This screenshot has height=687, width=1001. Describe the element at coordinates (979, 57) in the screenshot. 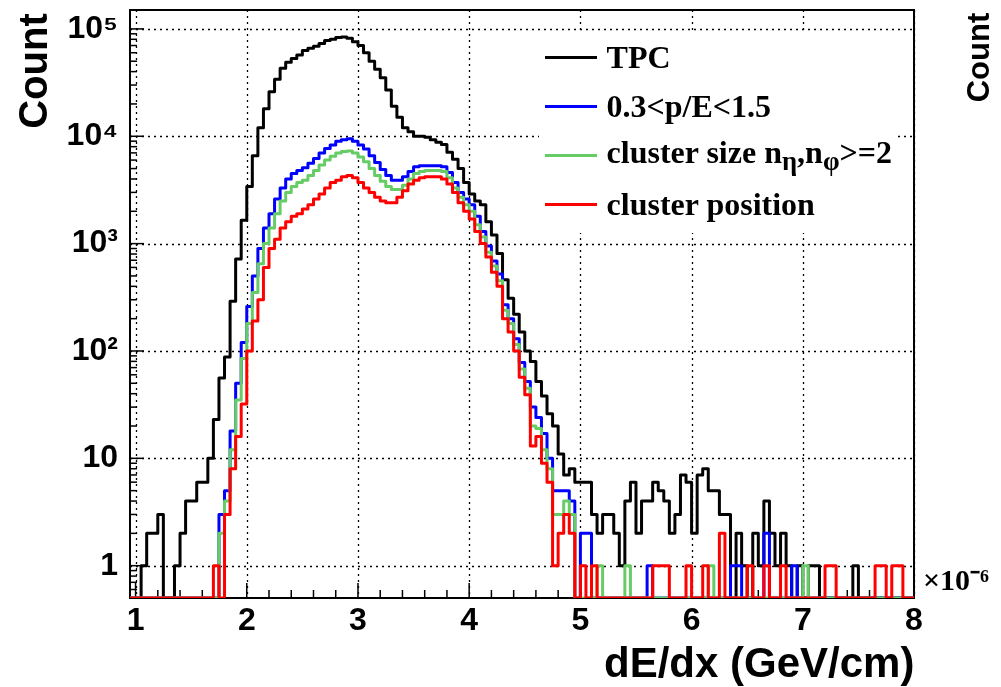

I see `text: Count` at that location.